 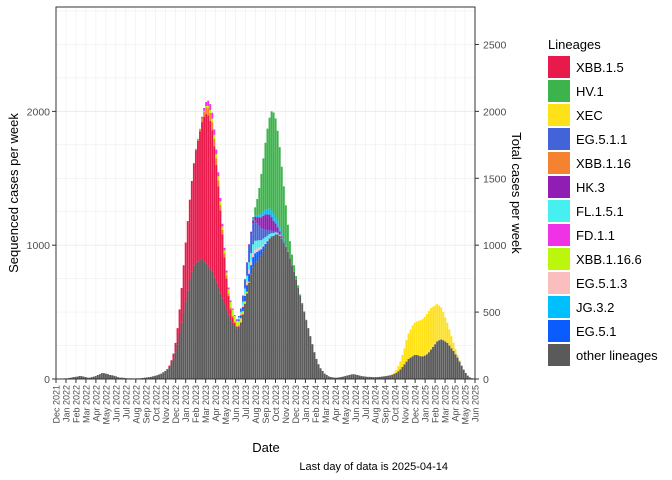 I want to click on legend-label: HV.1, so click(x=590, y=91).